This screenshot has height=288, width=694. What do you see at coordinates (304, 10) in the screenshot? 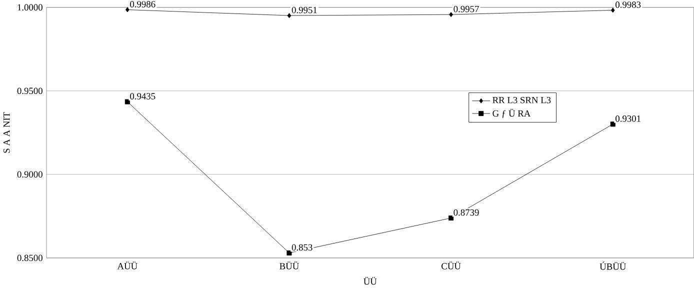
I see `data-label: 0.9951` at bounding box center [304, 10].